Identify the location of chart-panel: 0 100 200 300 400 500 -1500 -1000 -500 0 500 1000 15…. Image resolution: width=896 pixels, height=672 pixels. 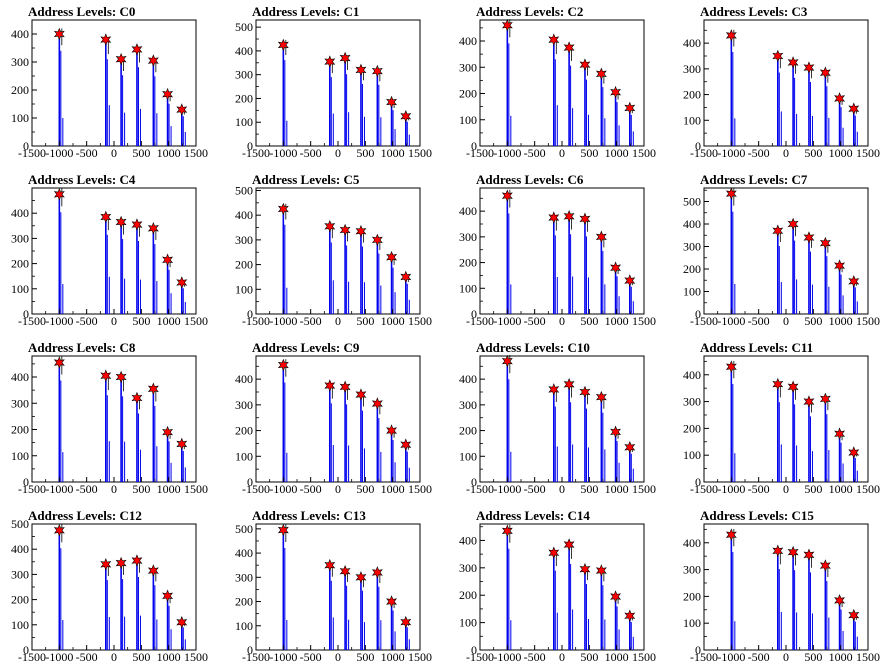
(784, 252).